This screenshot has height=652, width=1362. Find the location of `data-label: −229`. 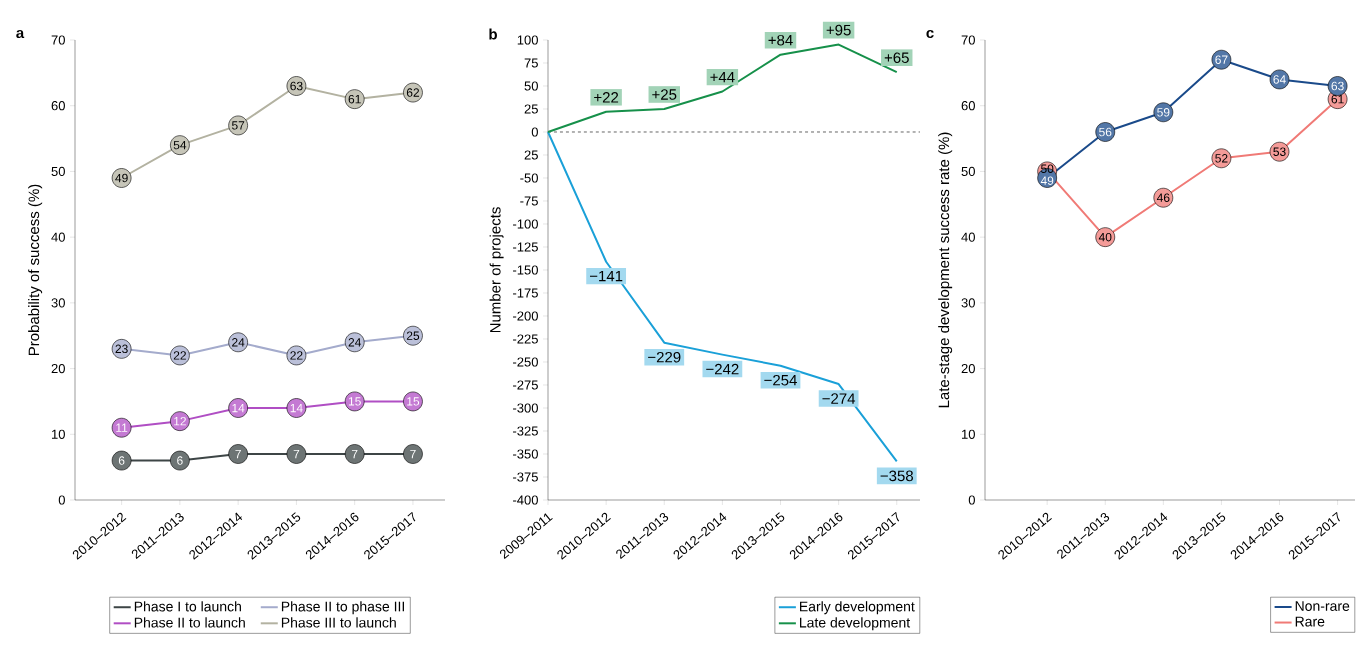

data-label: −229 is located at coordinates (664, 357).